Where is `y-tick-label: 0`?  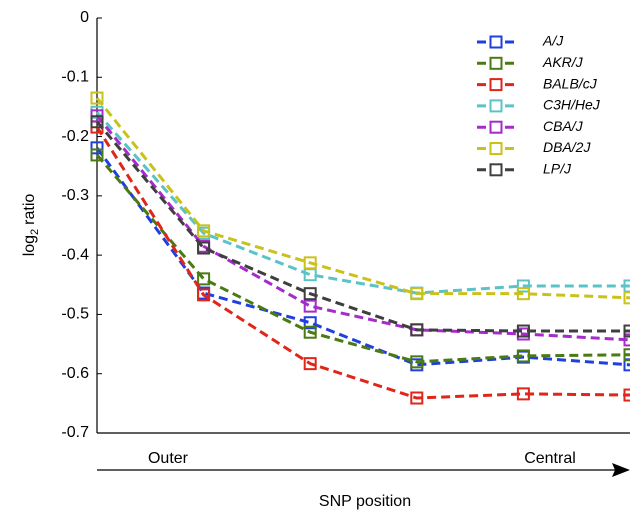
y-tick-label: 0 is located at coordinates (84, 17).